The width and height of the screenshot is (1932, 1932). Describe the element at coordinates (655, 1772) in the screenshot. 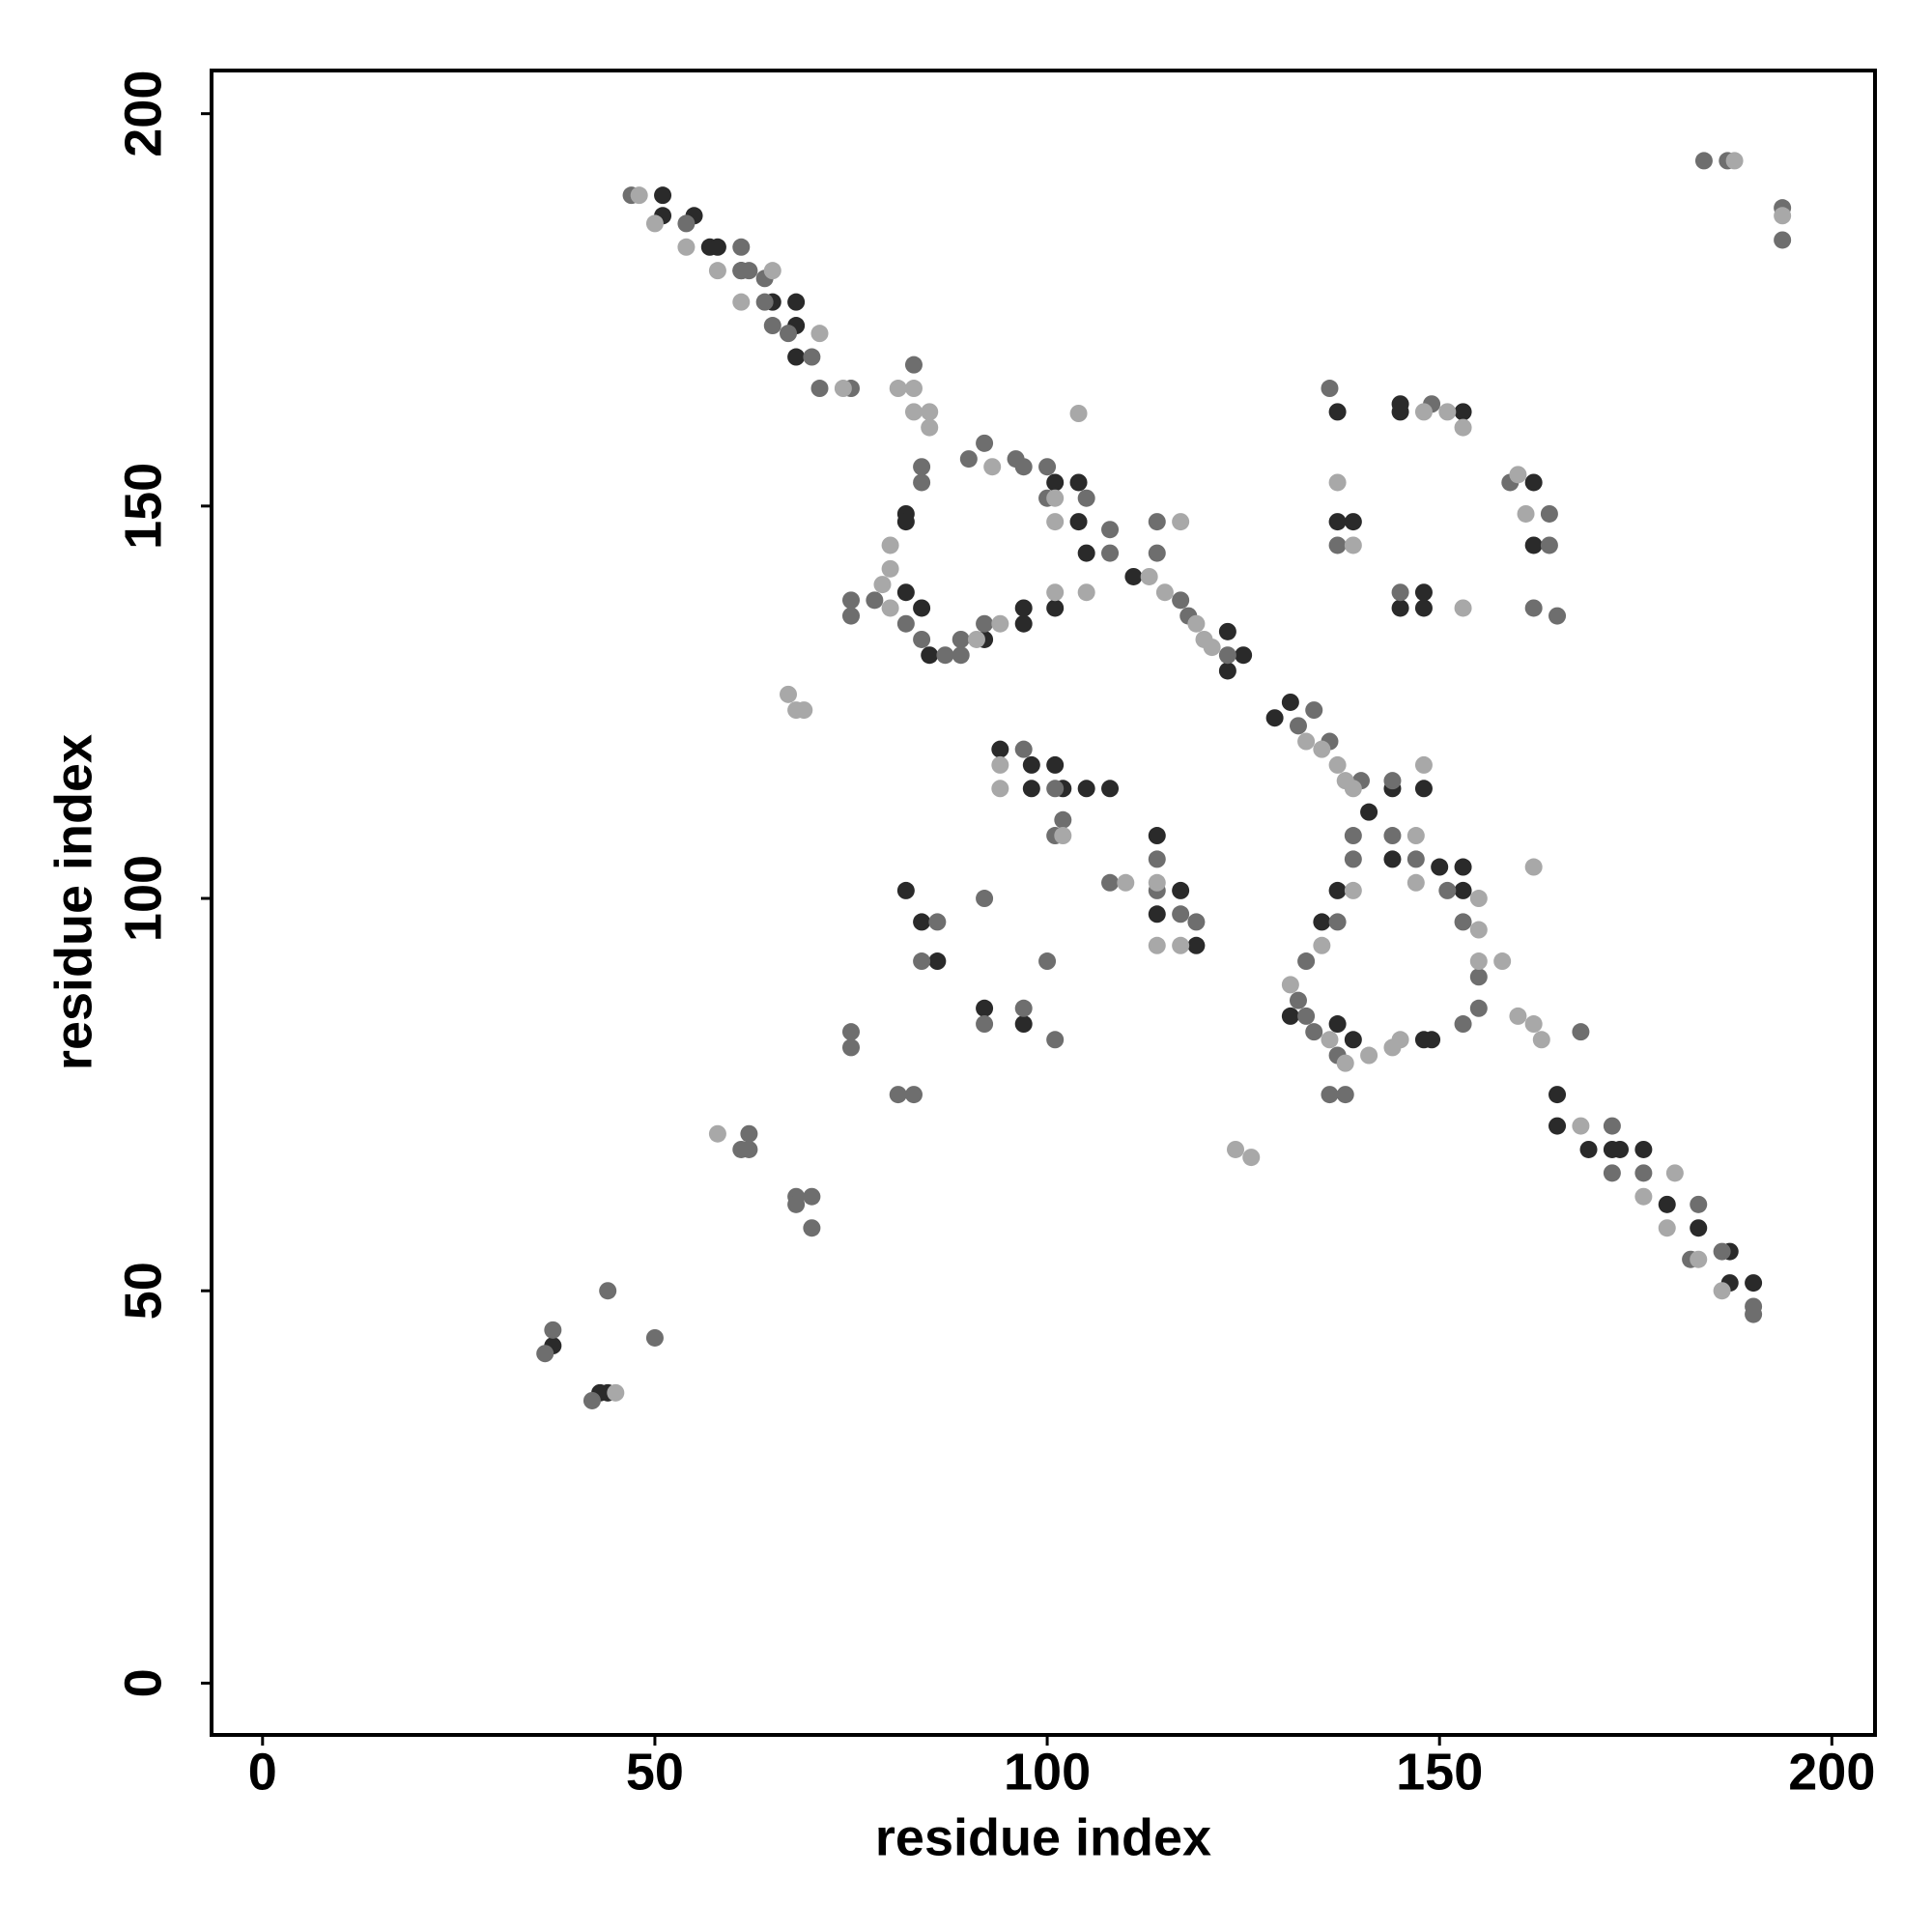

I see `x-tick-label: 50` at that location.